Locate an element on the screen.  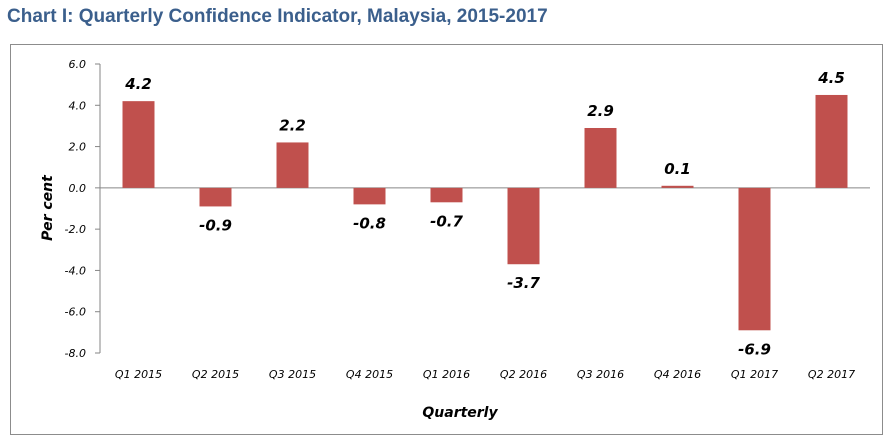
bar-q4-2016 is located at coordinates (677, 186).